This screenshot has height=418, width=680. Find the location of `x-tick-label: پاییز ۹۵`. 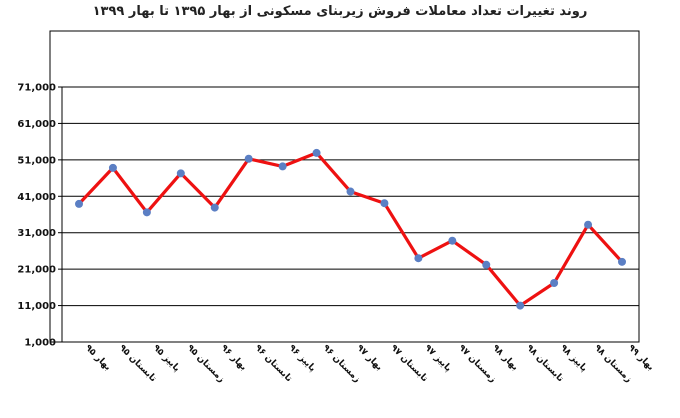

x-tick-label: پاییز ۹۵ is located at coordinates (166, 358).